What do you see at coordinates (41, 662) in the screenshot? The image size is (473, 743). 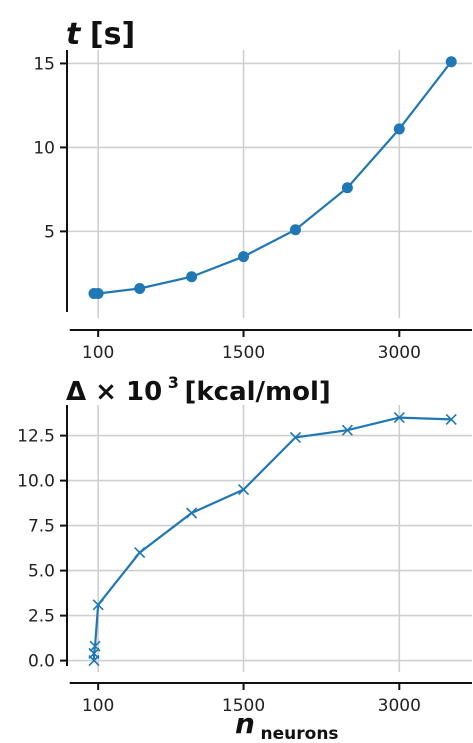 I see `bottom-ytick-label-0: 0.0` at bounding box center [41, 662].